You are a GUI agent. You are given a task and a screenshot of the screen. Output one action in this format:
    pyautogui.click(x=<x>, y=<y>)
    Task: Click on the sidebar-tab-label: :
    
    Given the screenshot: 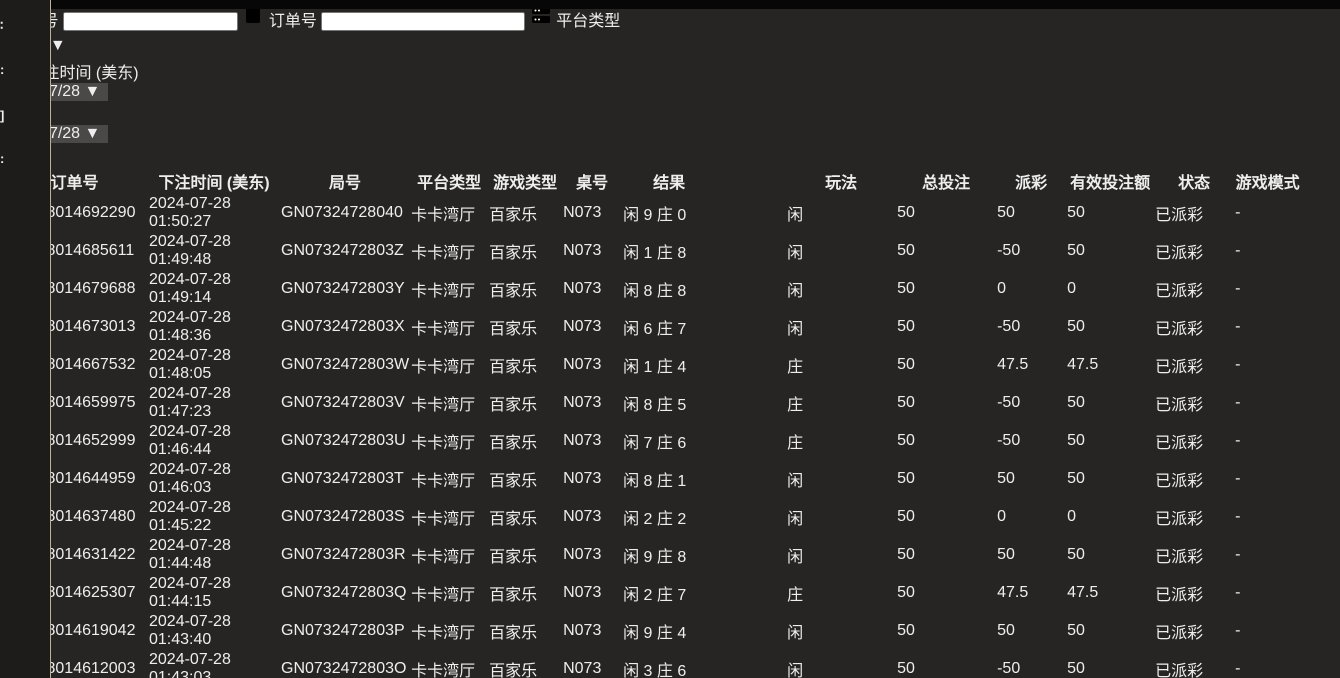 What is the action you would take?
    pyautogui.click(x=2, y=69)
    